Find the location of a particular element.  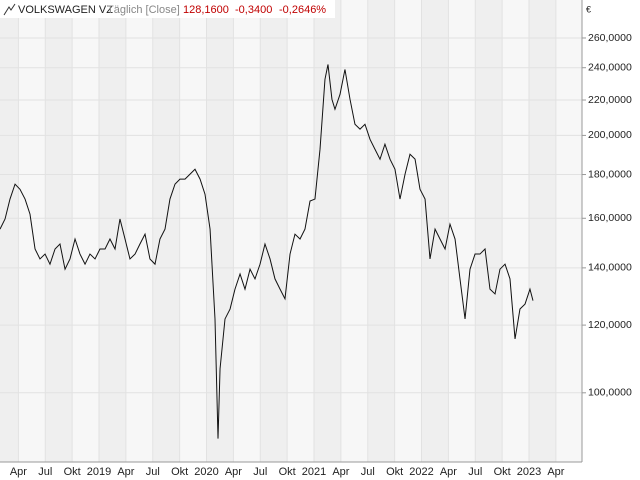

y-tick-label: 100,0000 is located at coordinates (610, 393).